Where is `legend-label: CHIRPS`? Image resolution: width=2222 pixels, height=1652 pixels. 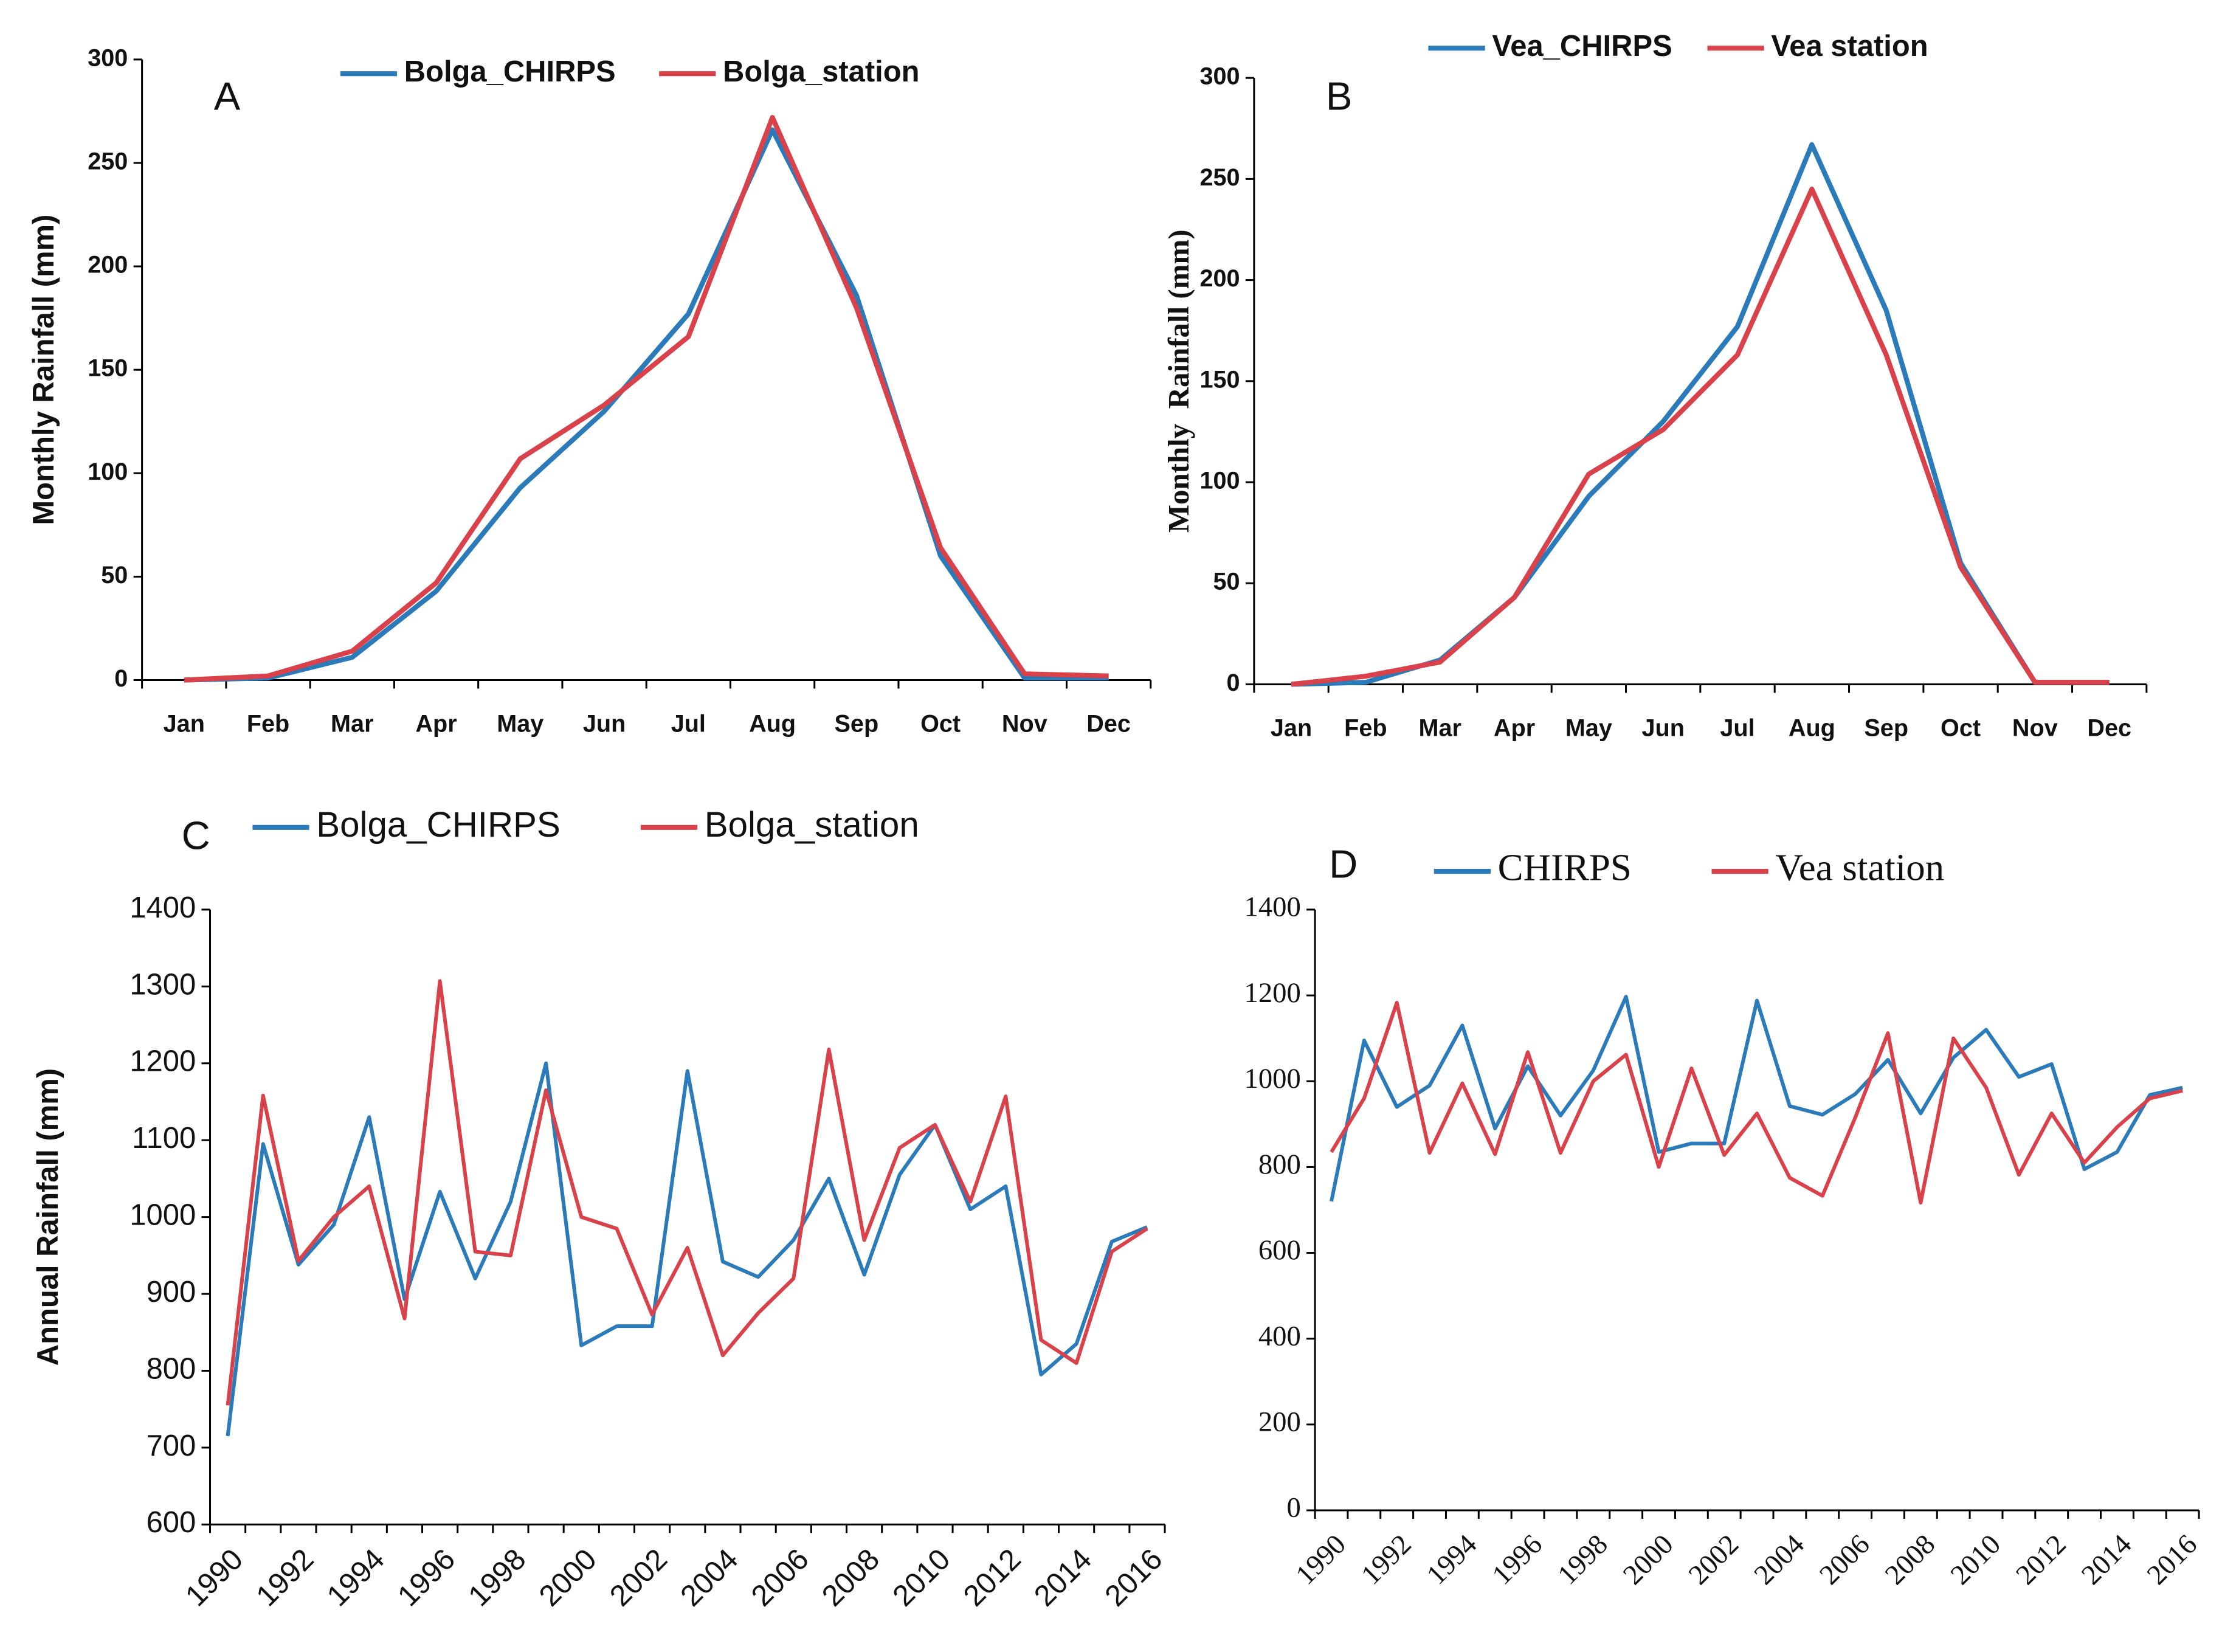 legend-label: CHIRPS is located at coordinates (1565, 867).